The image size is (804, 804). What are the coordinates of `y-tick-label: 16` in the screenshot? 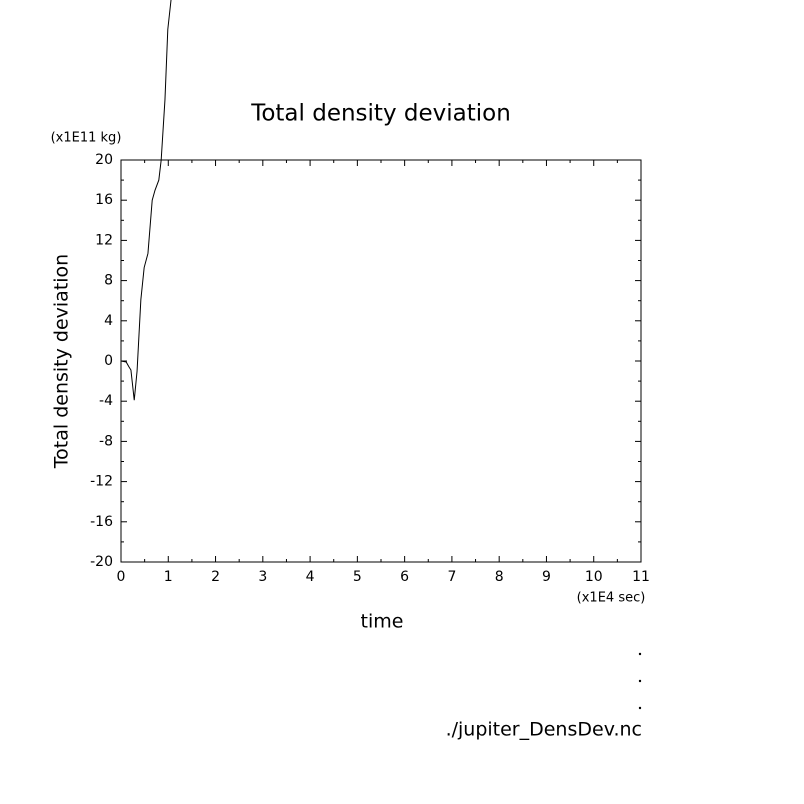 It's located at (104, 200).